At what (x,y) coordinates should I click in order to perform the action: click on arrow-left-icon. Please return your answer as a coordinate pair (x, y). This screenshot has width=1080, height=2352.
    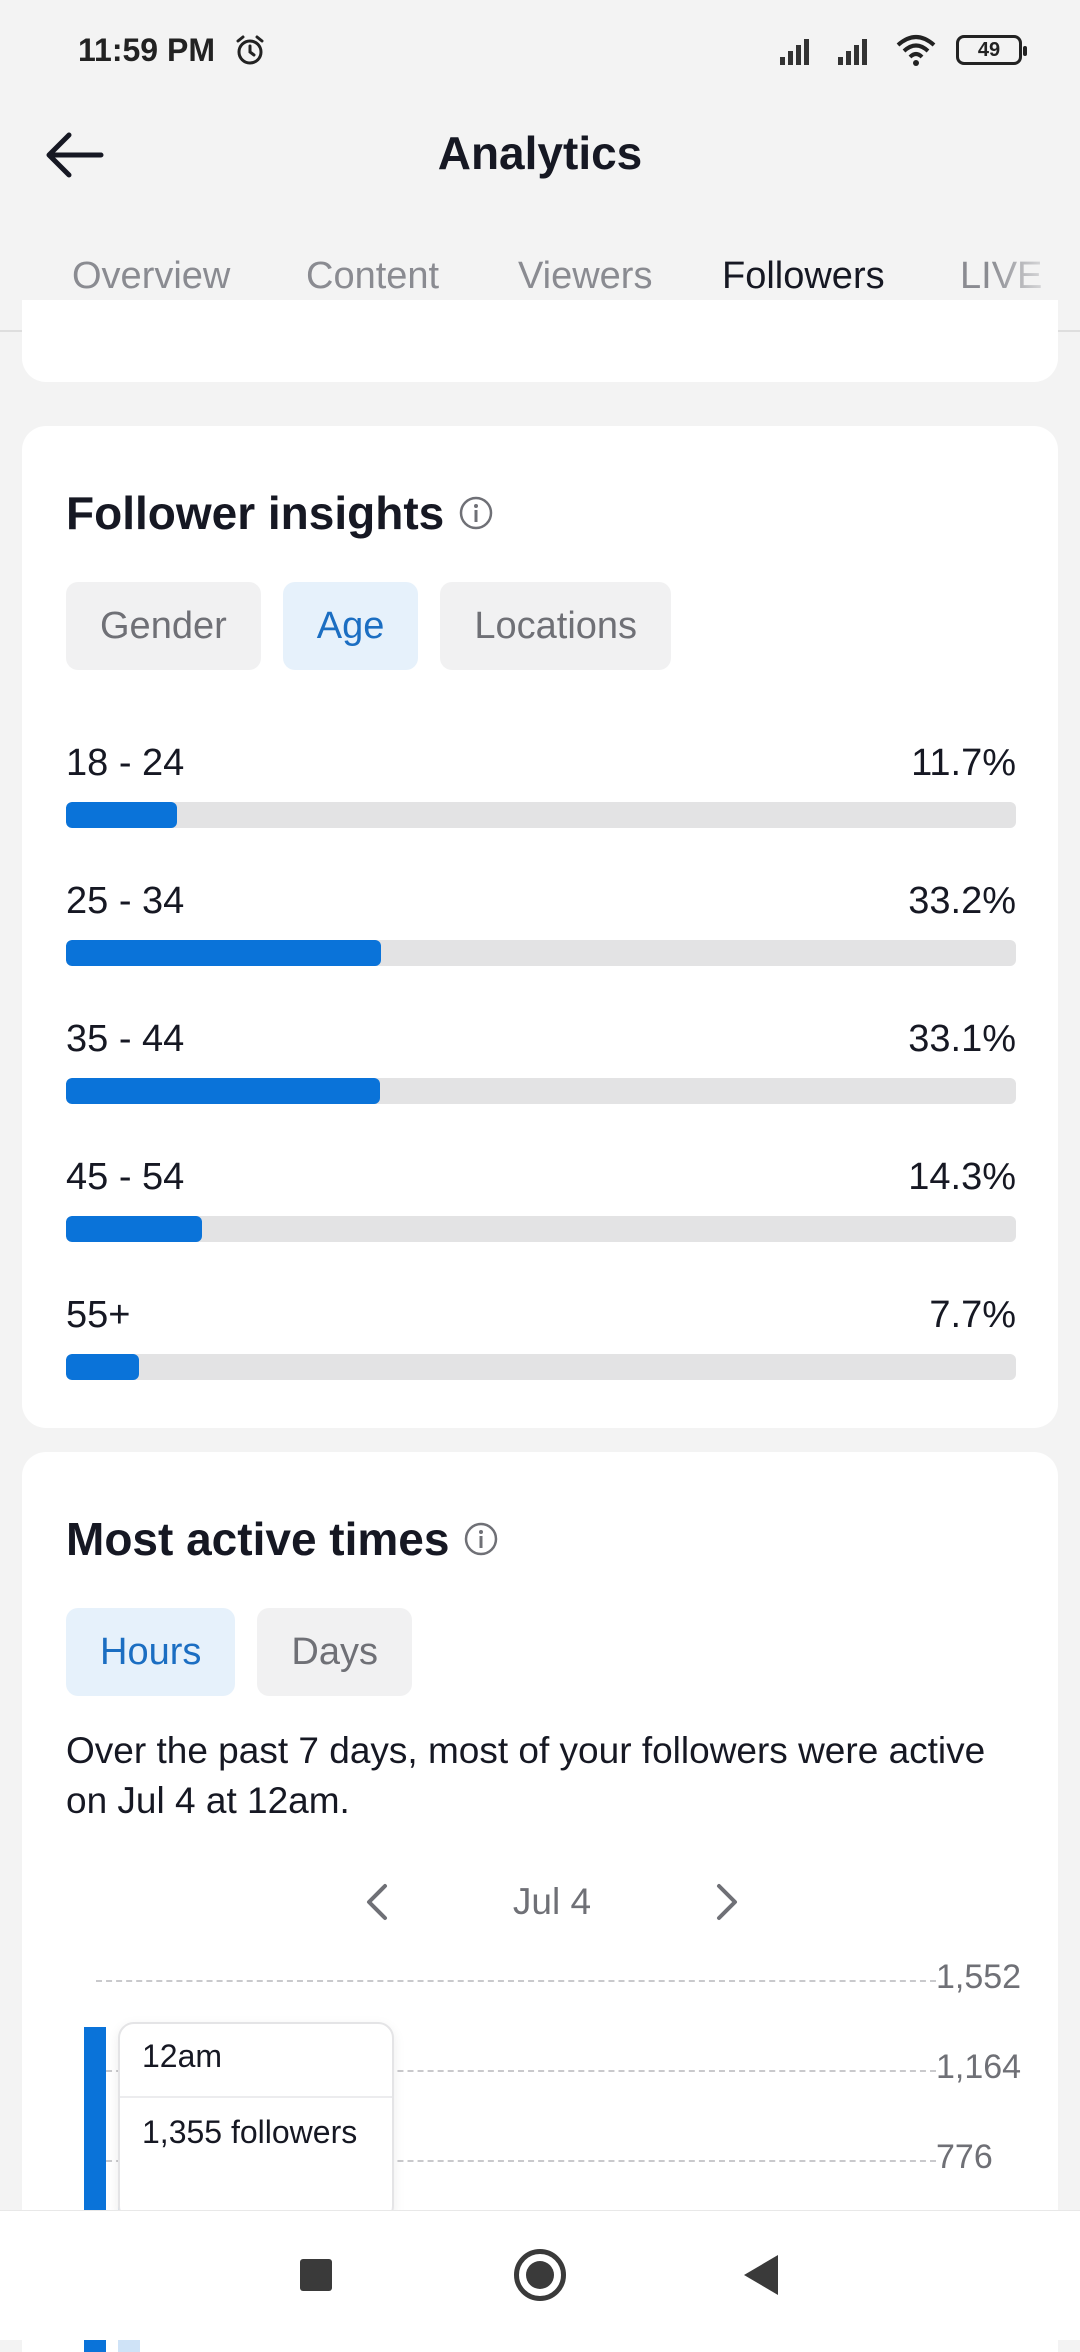
    Looking at the image, I should click on (75, 155).